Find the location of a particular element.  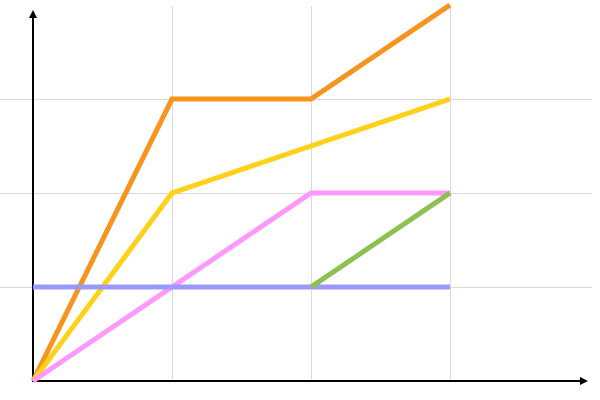

x-axis-arrow-icon is located at coordinates (584, 381).